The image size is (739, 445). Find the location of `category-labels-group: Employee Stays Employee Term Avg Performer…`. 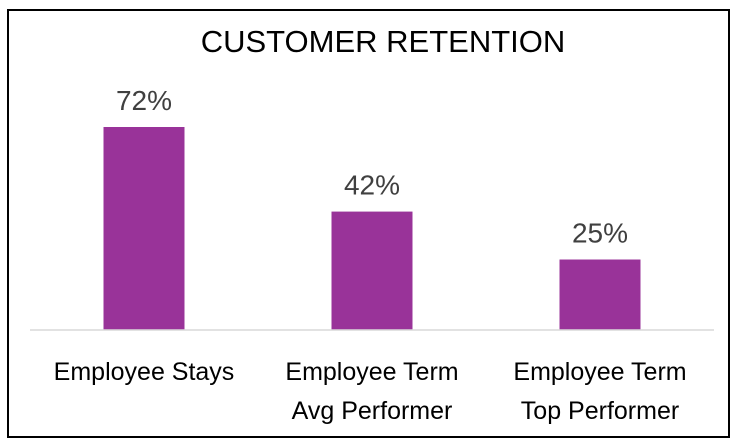

category-labels-group: Employee Stays Employee Term Avg Performer… is located at coordinates (370, 391).